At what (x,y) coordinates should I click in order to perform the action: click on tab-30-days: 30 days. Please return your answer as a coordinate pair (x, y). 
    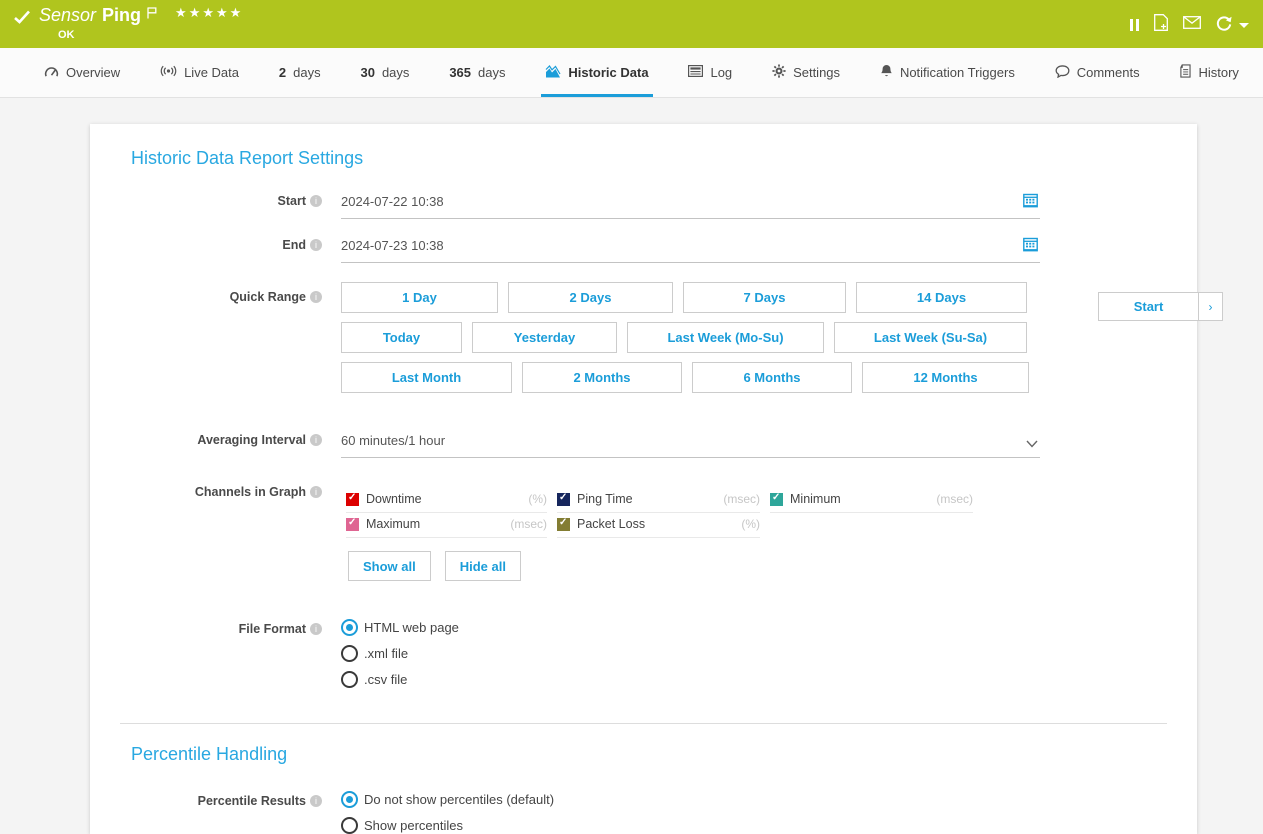
    Looking at the image, I should click on (385, 72).